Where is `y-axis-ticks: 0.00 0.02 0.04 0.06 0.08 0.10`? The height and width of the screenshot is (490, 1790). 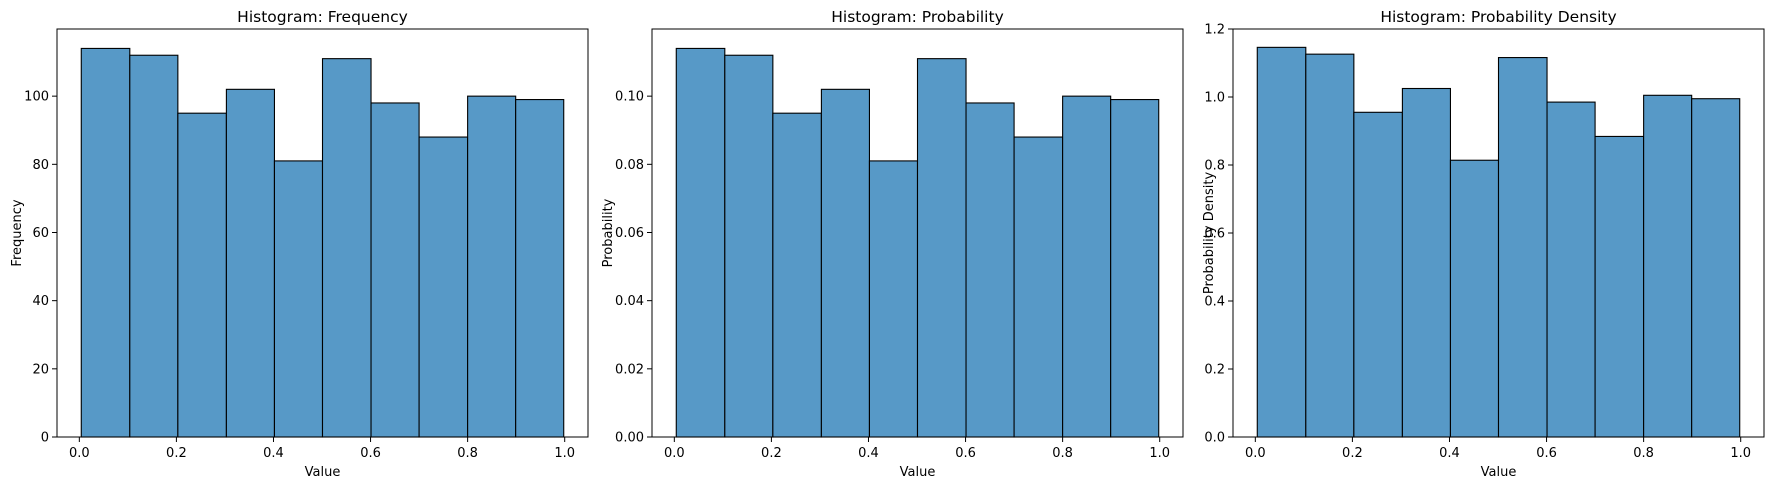
y-axis-ticks: 0.00 0.02 0.04 0.06 0.08 0.10 is located at coordinates (633, 268).